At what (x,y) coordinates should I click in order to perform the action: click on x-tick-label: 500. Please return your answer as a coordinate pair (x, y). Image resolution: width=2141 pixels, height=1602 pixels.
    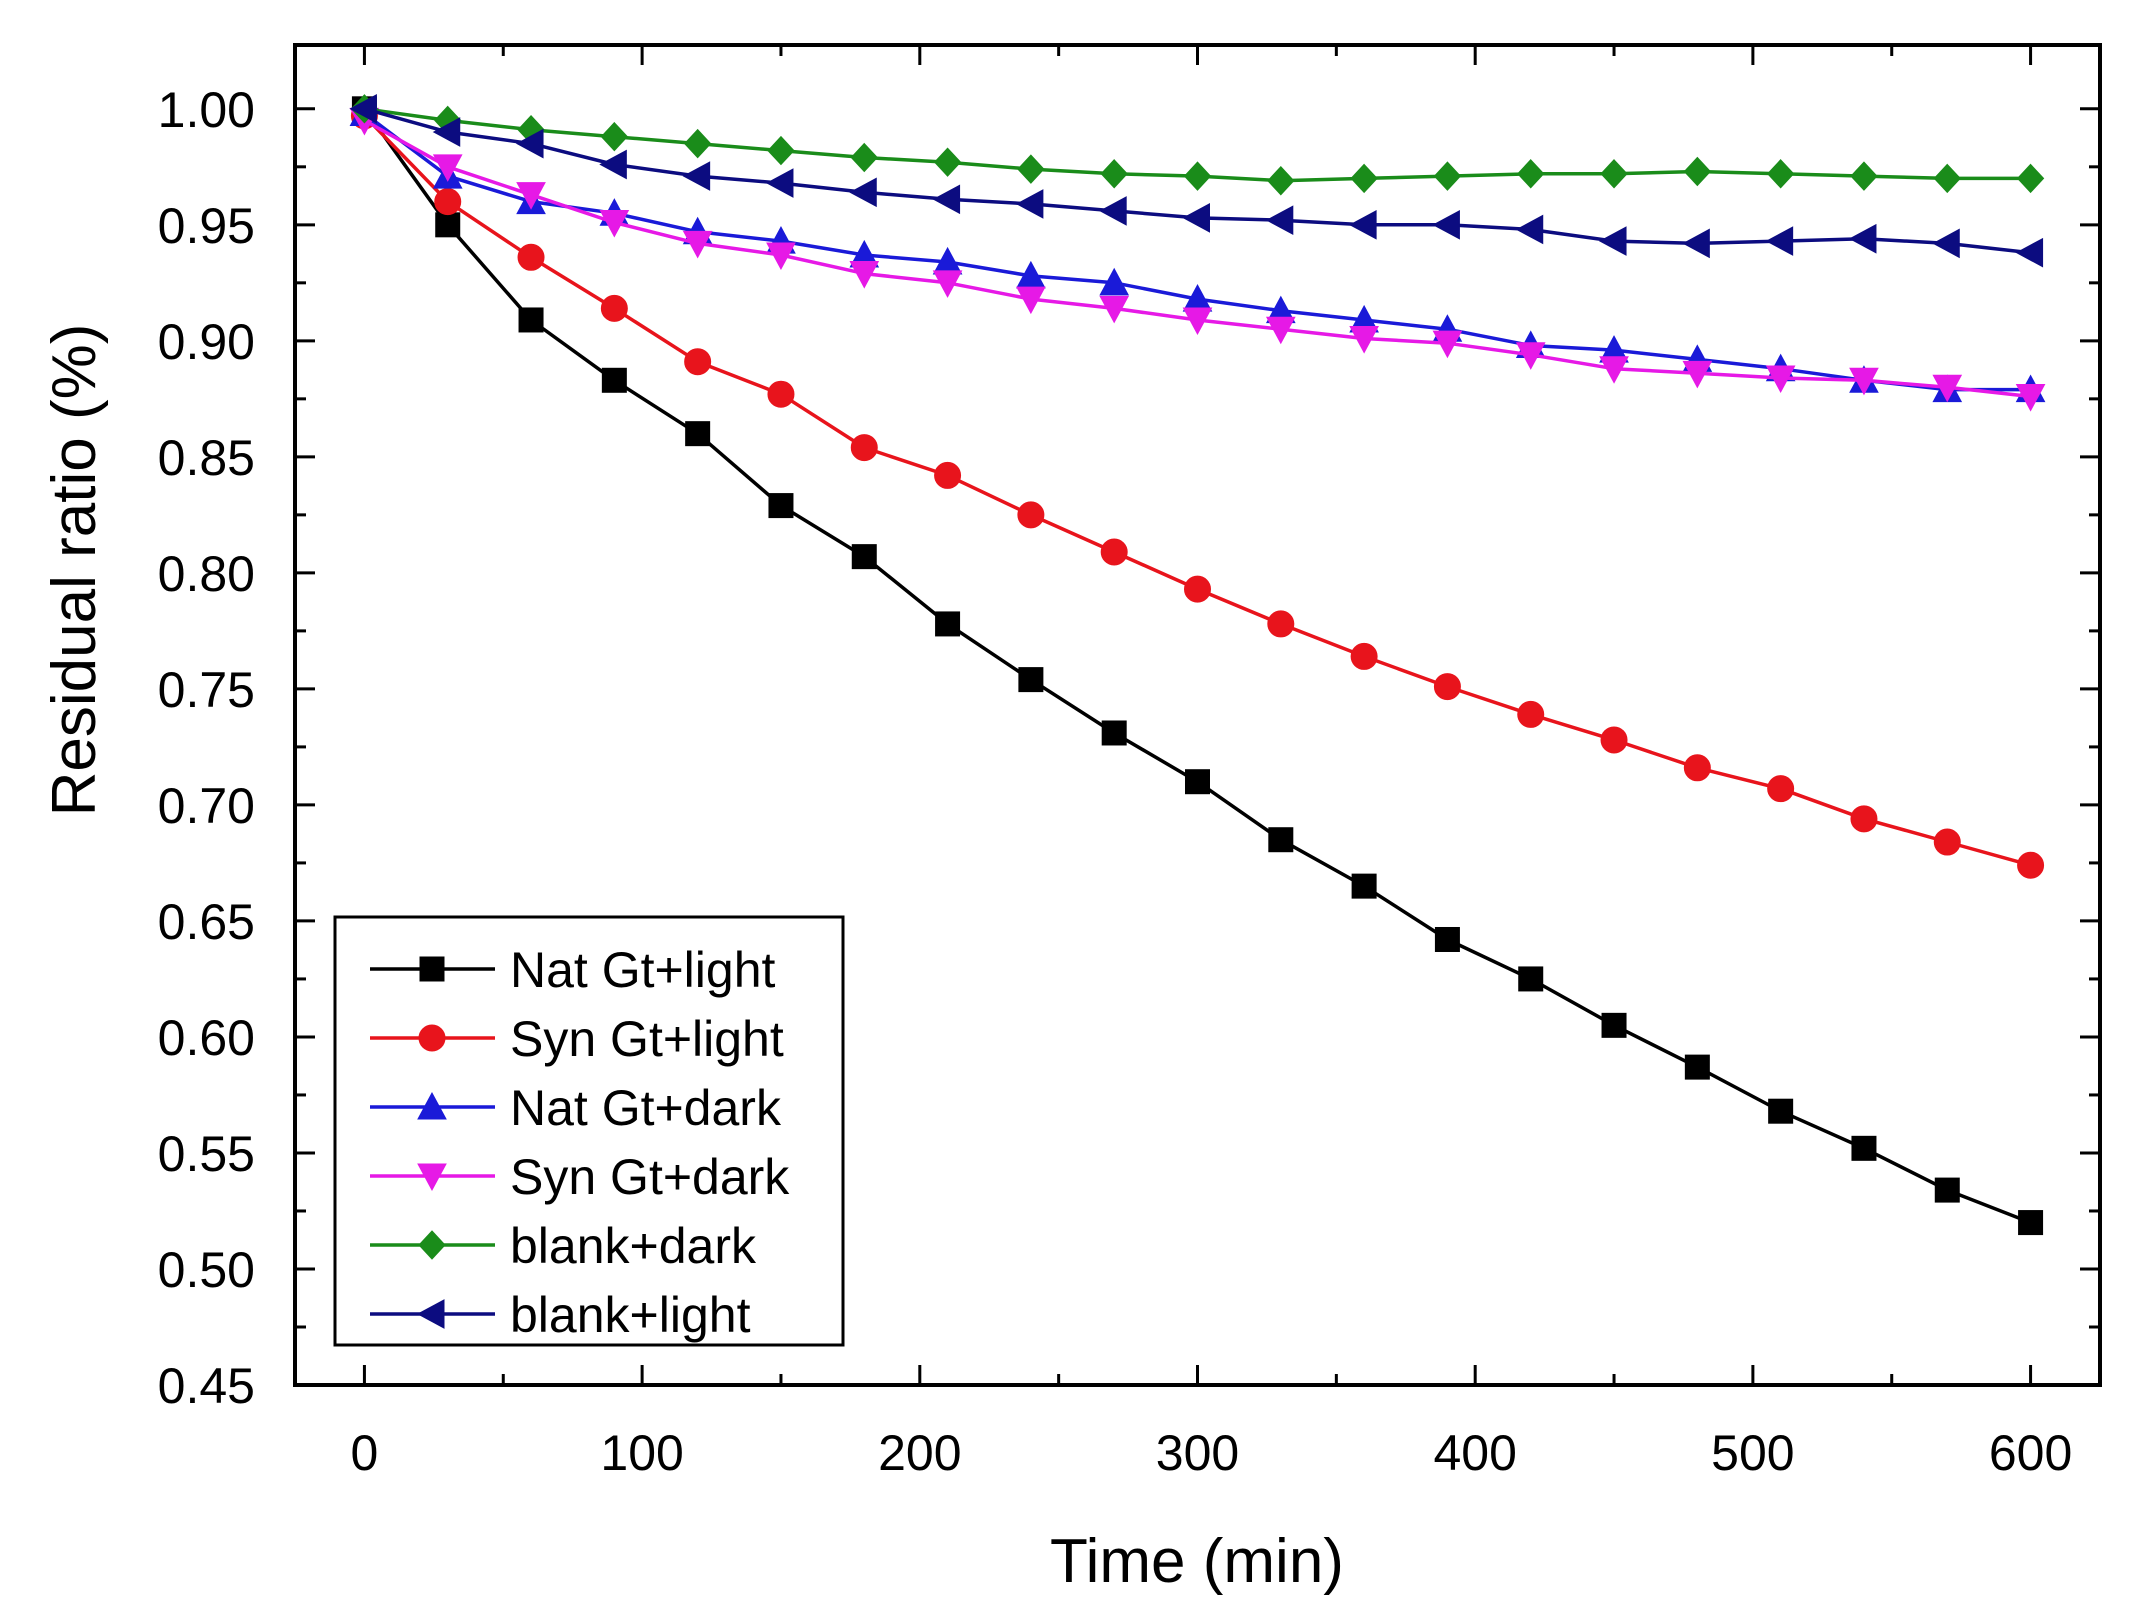
    Looking at the image, I should click on (1752, 1453).